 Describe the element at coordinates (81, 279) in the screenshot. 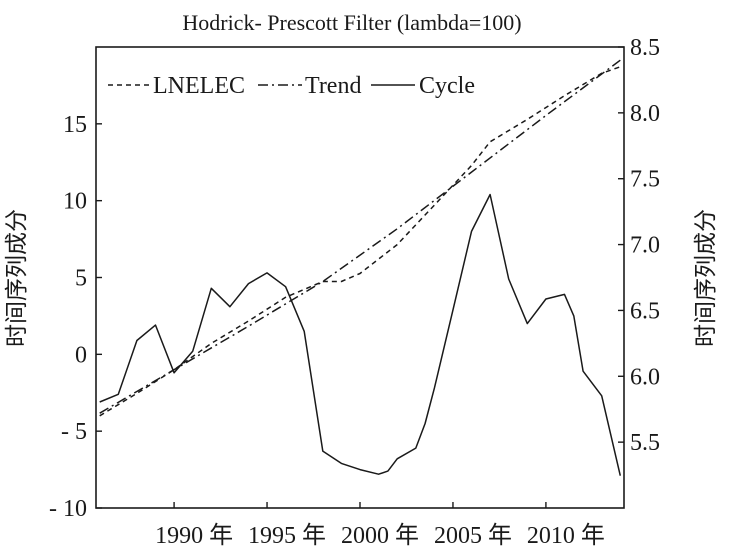

I see `left-tick-label: 5` at that location.